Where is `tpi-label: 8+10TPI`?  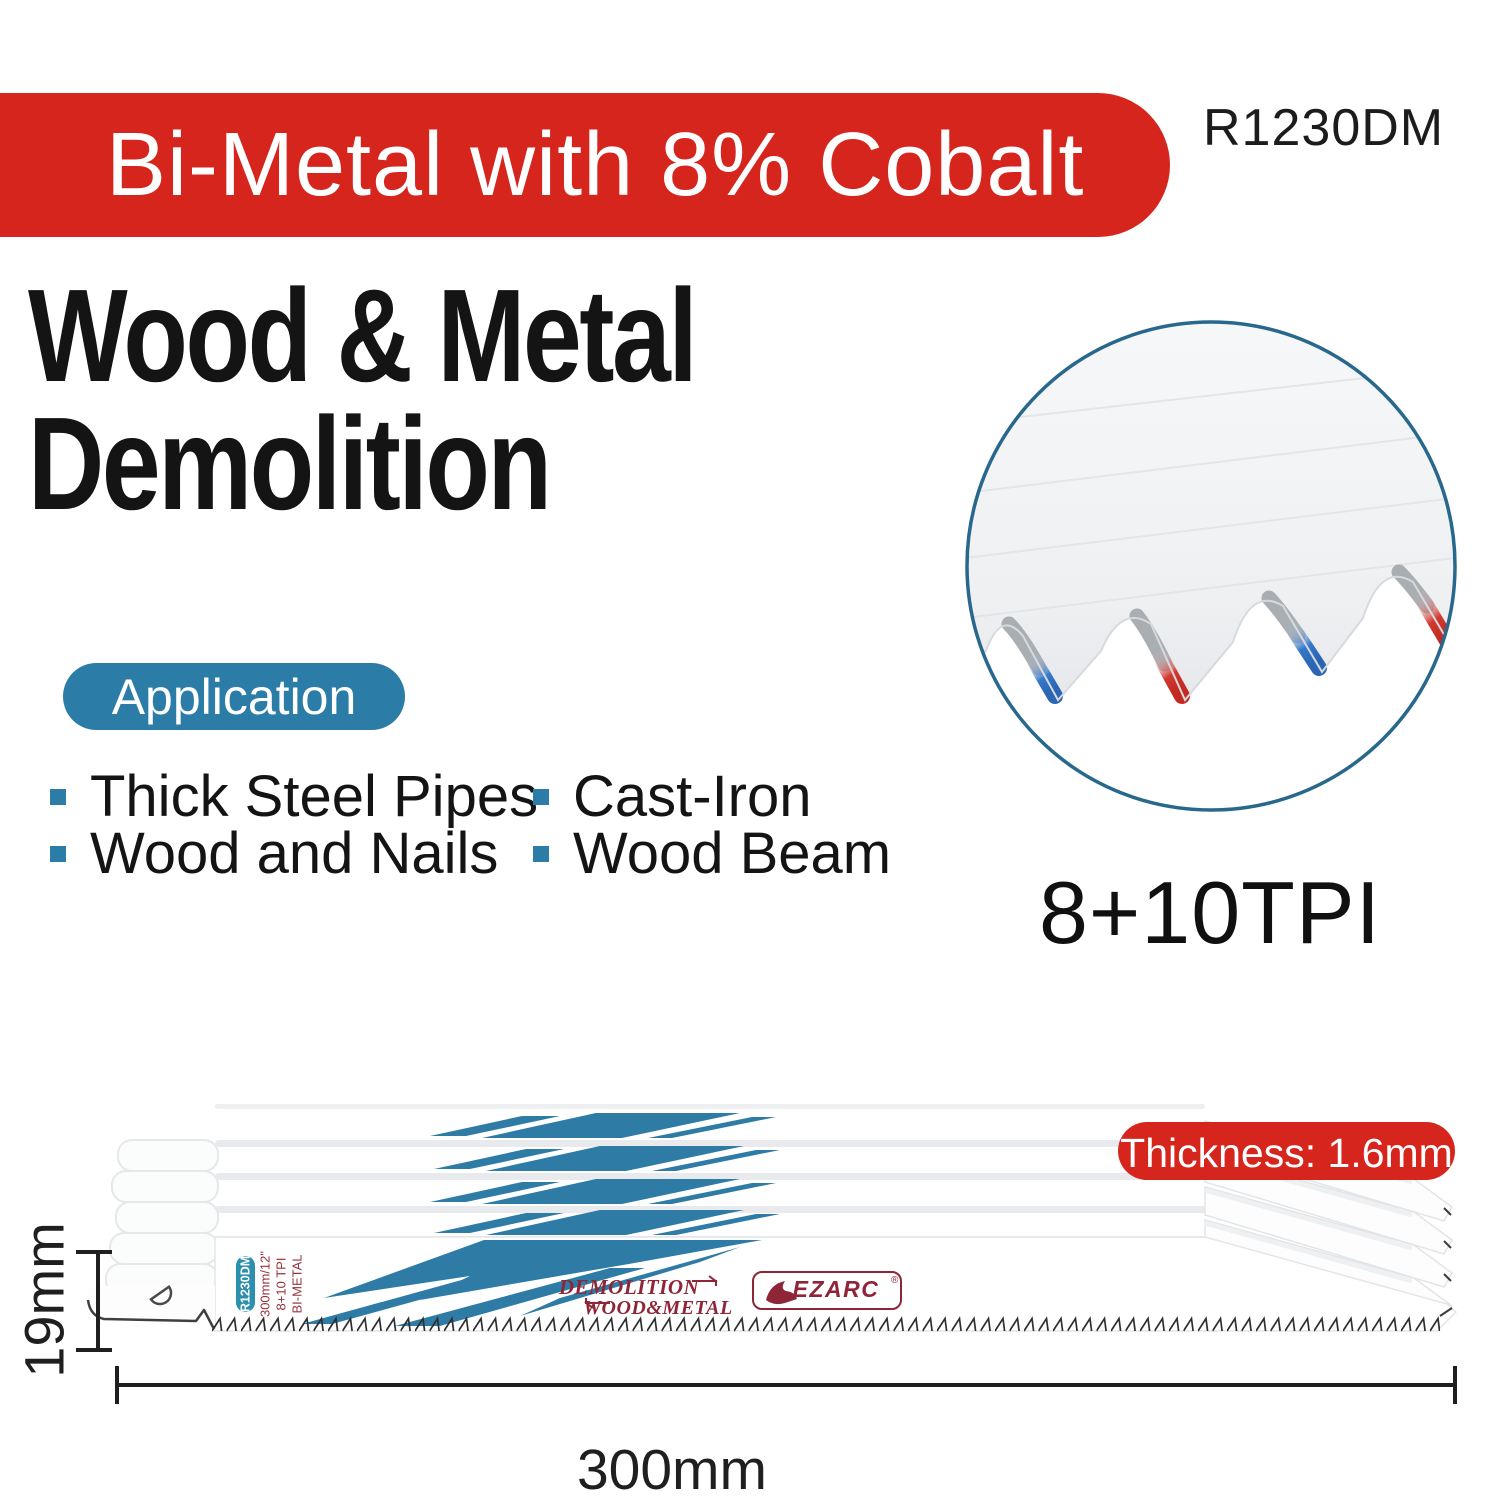
tpi-label: 8+10TPI is located at coordinates (1210, 912).